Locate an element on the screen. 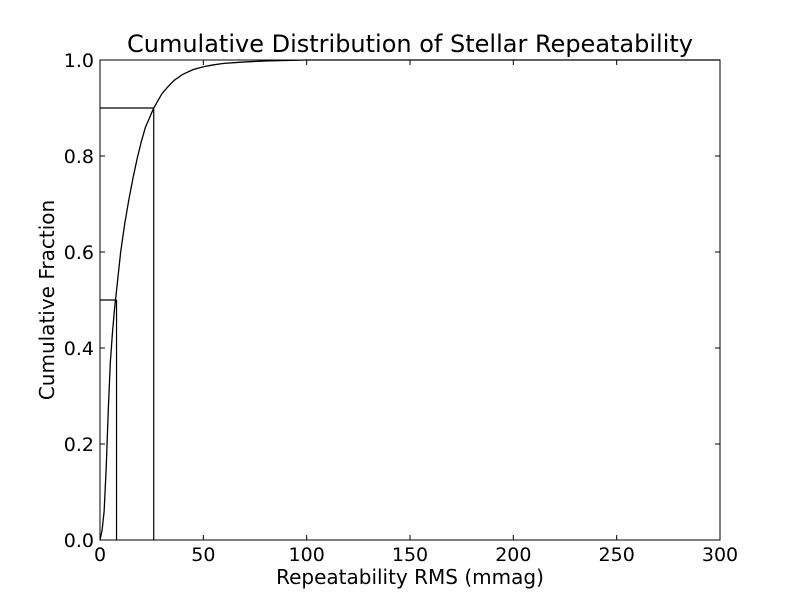 This screenshot has height=600, width=800. x-tick-label: 100 is located at coordinates (307, 555).